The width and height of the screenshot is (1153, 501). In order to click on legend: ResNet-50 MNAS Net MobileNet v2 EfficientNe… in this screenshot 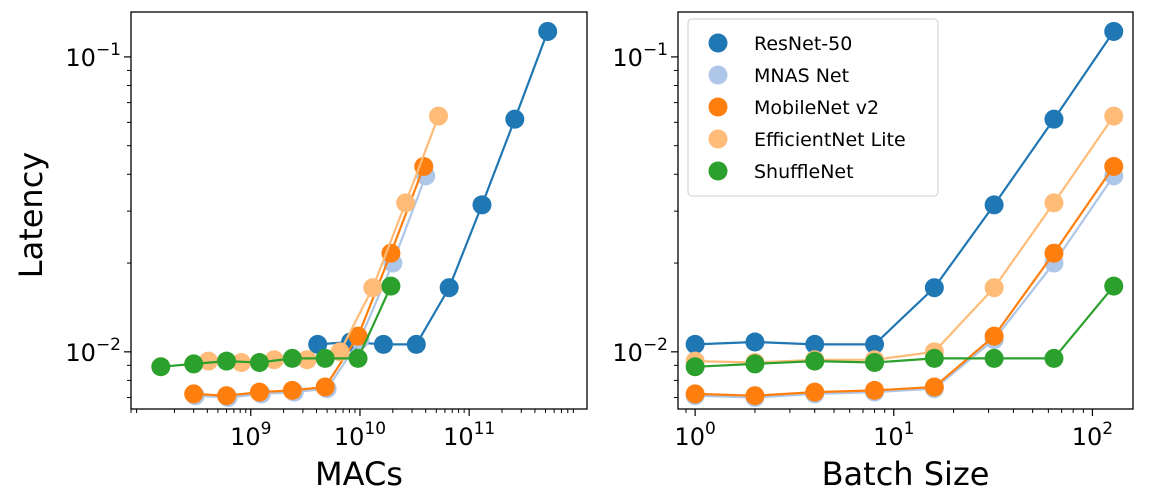, I will do `click(813, 107)`.